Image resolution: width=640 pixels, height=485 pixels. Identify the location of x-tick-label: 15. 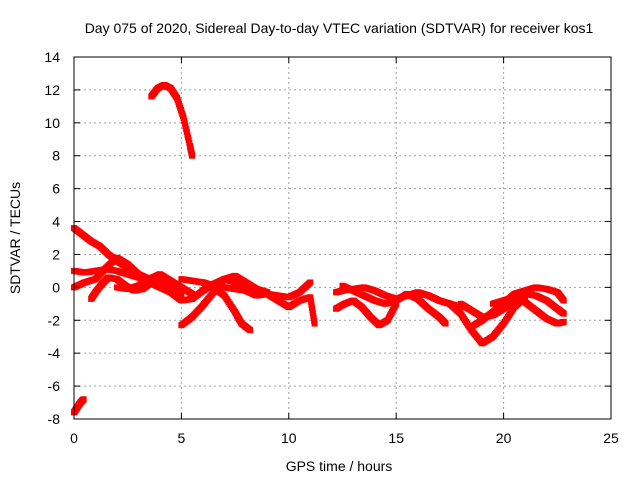
(396, 438).